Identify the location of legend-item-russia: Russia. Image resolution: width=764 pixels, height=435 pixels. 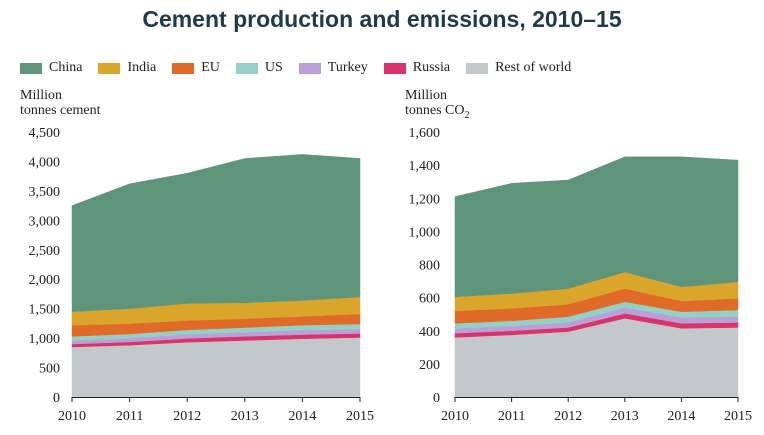
(417, 68).